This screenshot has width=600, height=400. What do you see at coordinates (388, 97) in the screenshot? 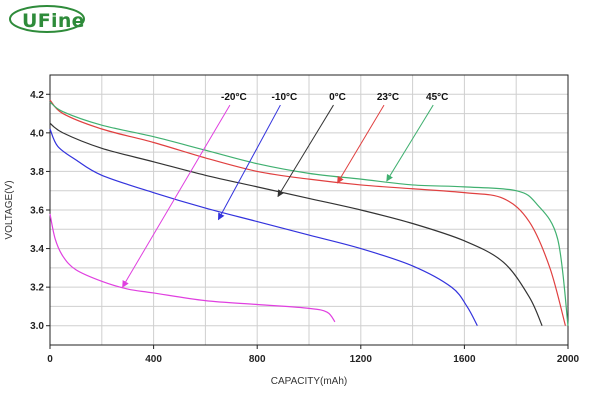
I see `series-label: 23°C` at bounding box center [388, 97].